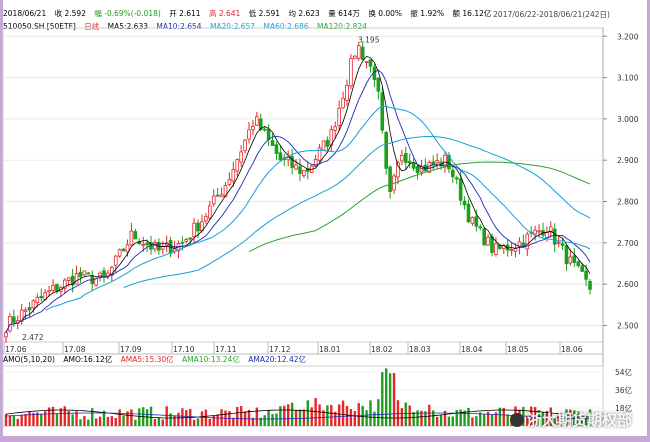  Describe the element at coordinates (420, 349) in the screenshot. I see `date-tick-label: 18.03` at that location.